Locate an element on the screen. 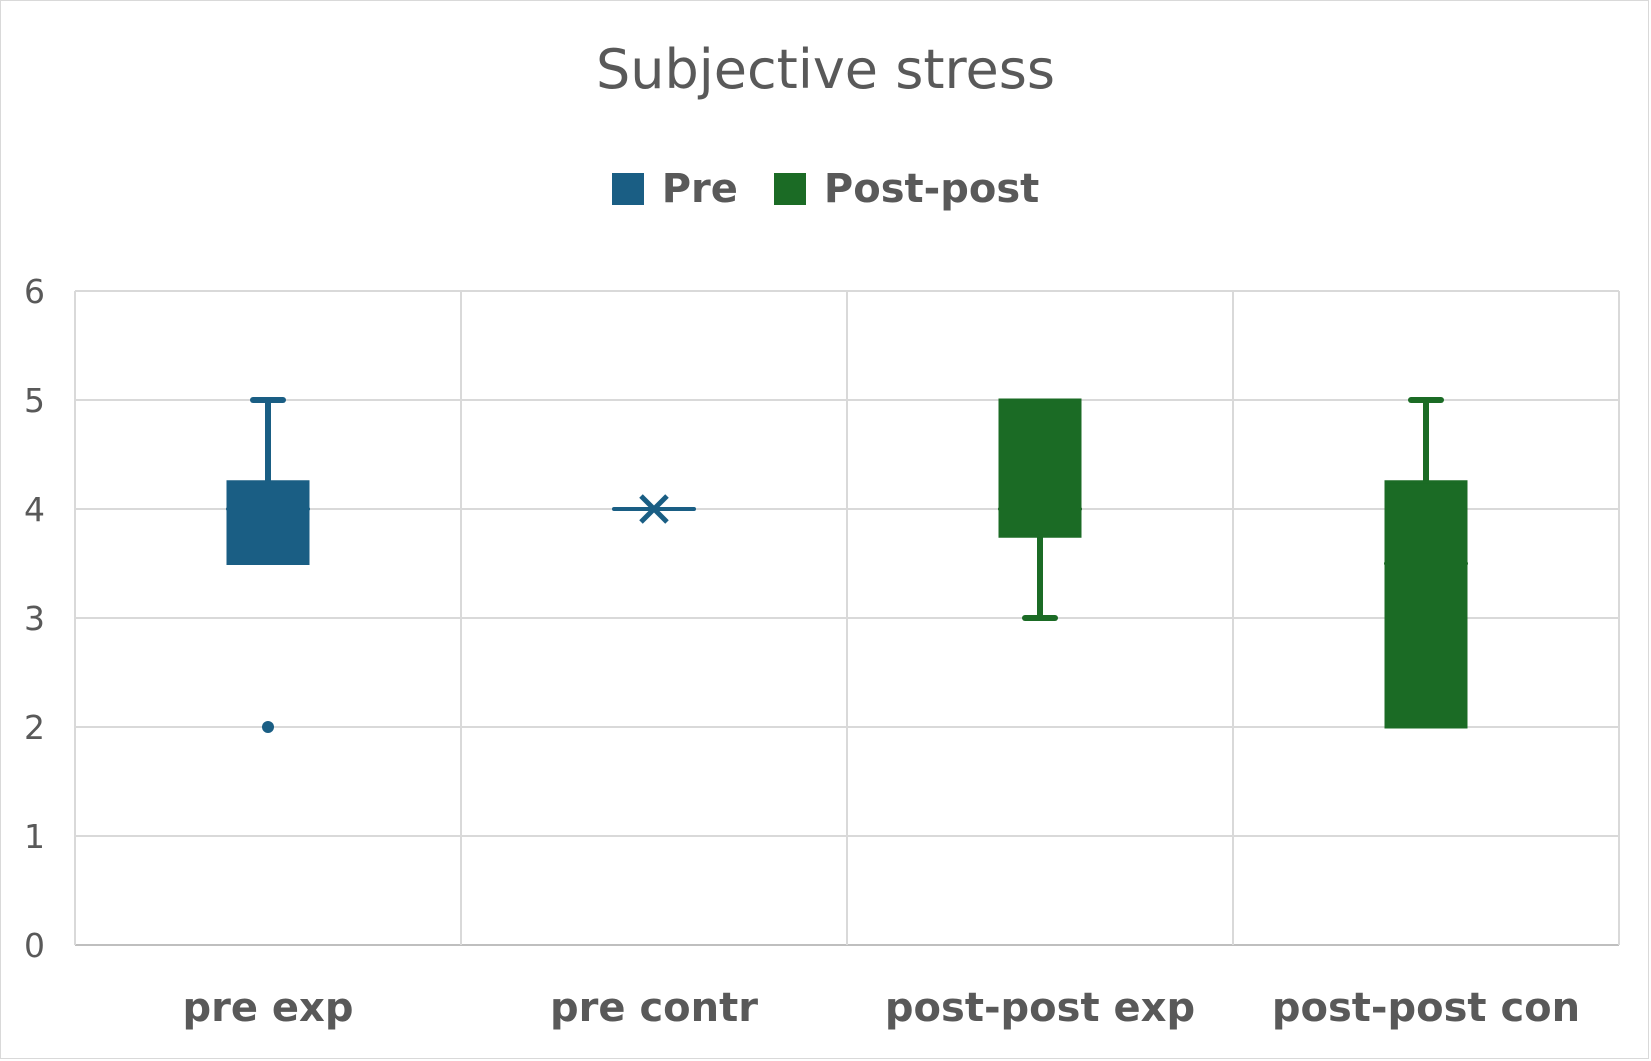 This screenshot has height=1061, width=1651. legend-item-post-post: Post-post is located at coordinates (906, 189).